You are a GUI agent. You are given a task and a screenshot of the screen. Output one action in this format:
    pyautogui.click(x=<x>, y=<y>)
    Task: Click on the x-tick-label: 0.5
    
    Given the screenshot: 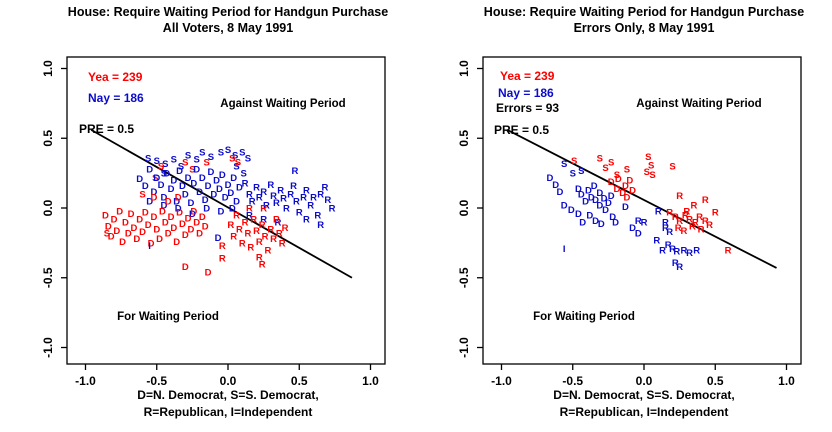 What is the action you would take?
    pyautogui.click(x=715, y=381)
    